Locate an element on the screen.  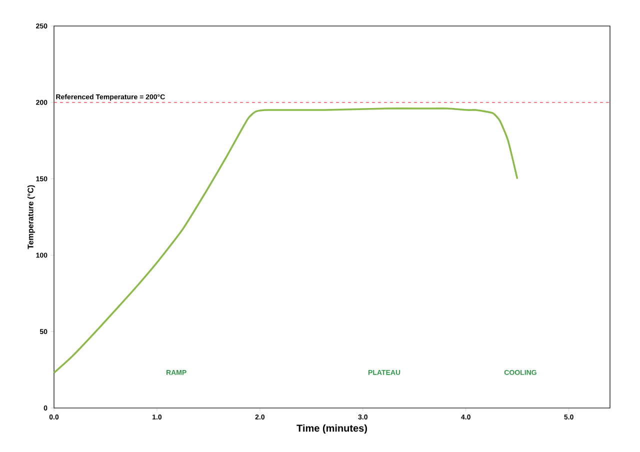
x-axis-title: Time (minutes) is located at coordinates (331, 429).